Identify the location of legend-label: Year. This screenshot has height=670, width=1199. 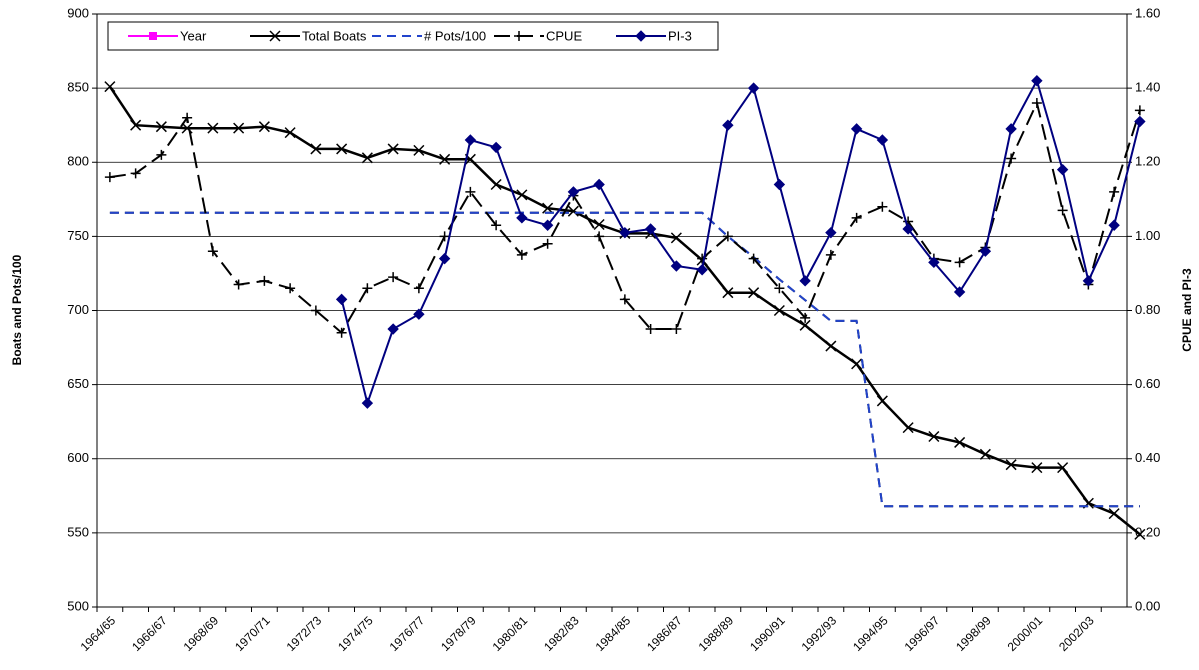
(193, 35).